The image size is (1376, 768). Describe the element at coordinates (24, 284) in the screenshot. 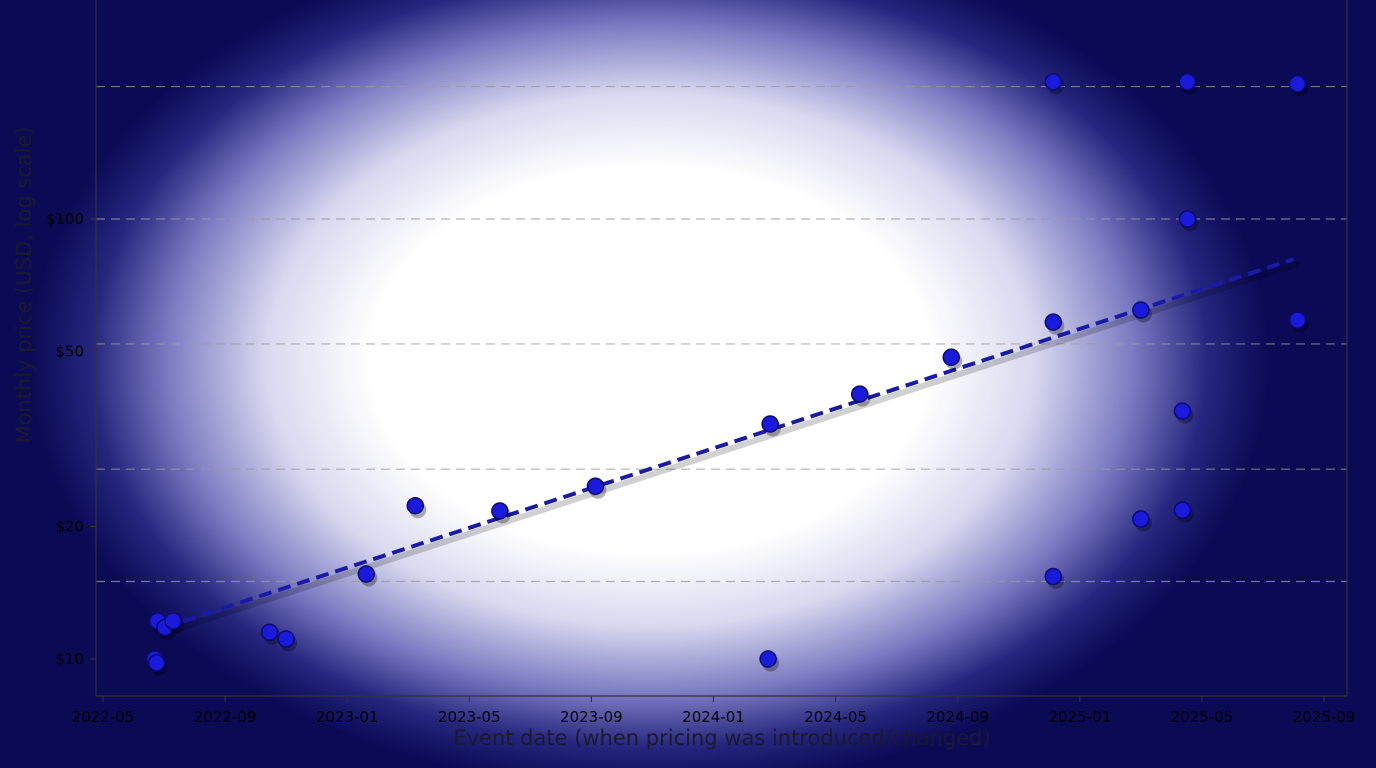

I see `y-axis-label: Monthly price (USD, log scale)` at that location.